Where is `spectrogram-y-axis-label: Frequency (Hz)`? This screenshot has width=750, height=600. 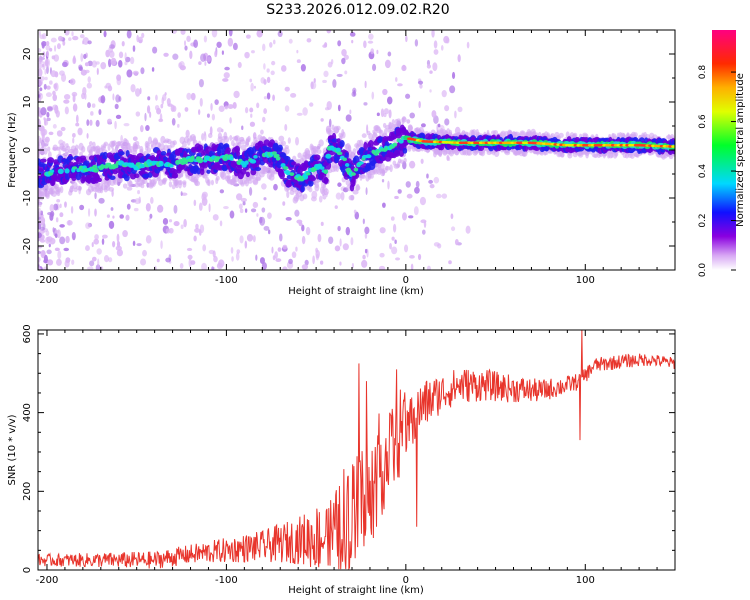 spectrogram-y-axis-label: Frequency (Hz) is located at coordinates (12, 150).